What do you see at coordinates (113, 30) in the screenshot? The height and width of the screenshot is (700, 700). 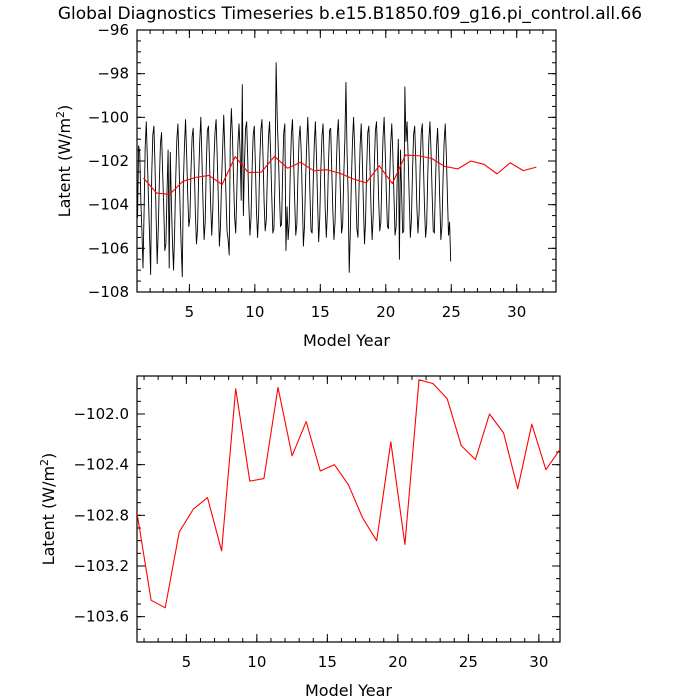 I see `y-tick-label: −96` at bounding box center [113, 30].